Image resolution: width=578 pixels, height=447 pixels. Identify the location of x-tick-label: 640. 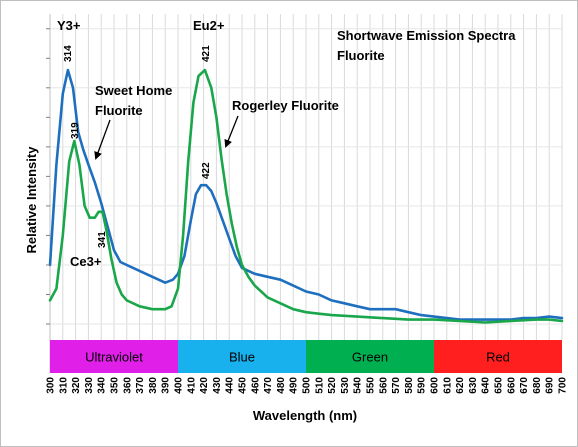
(486, 385).